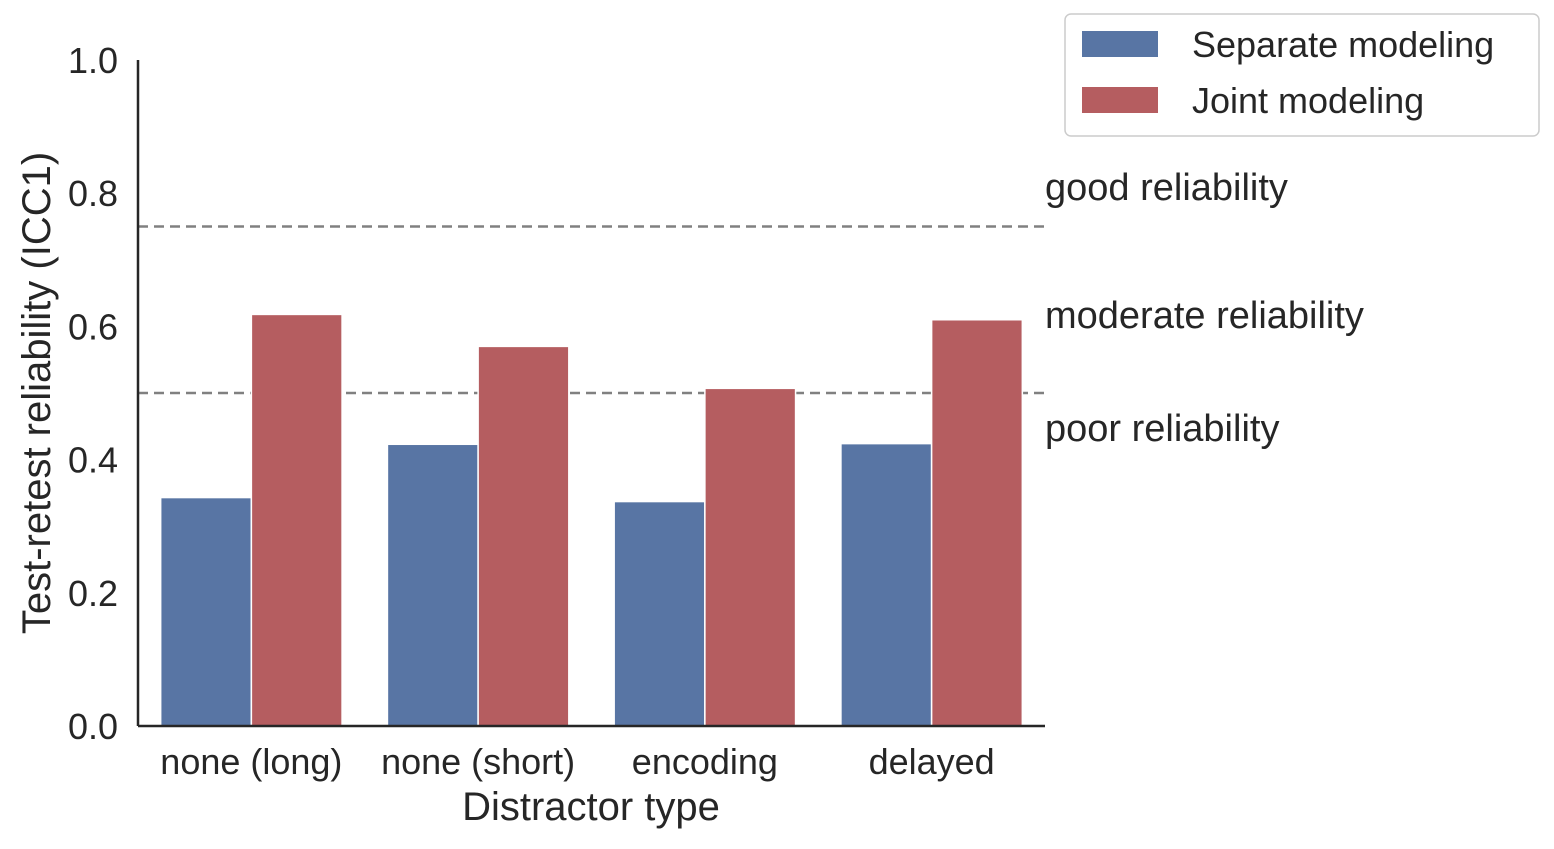 This screenshot has height=849, width=1554. Describe the element at coordinates (1308, 100) in the screenshot. I see `legend-label-joint-modeling: Joint modeling` at that location.